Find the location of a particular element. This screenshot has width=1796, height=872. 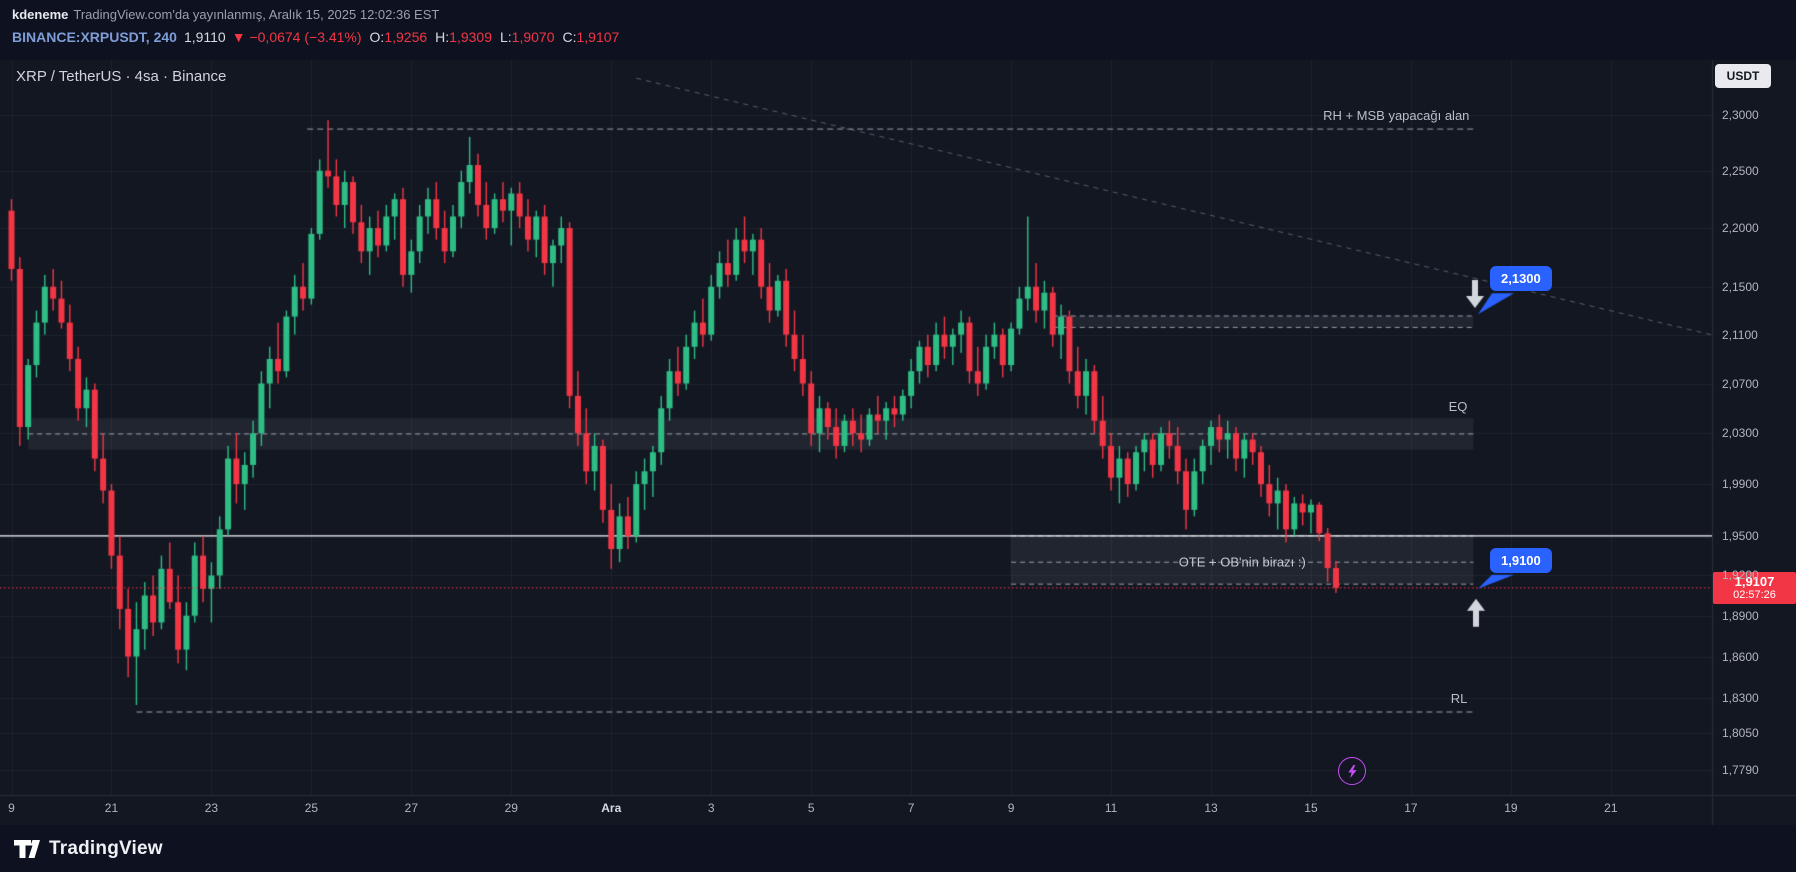

time-axis: 9 21 23 25 27 29 Ara 3 5 7 9 11 13 15 17 19 21 is located at coordinates (856, 810).